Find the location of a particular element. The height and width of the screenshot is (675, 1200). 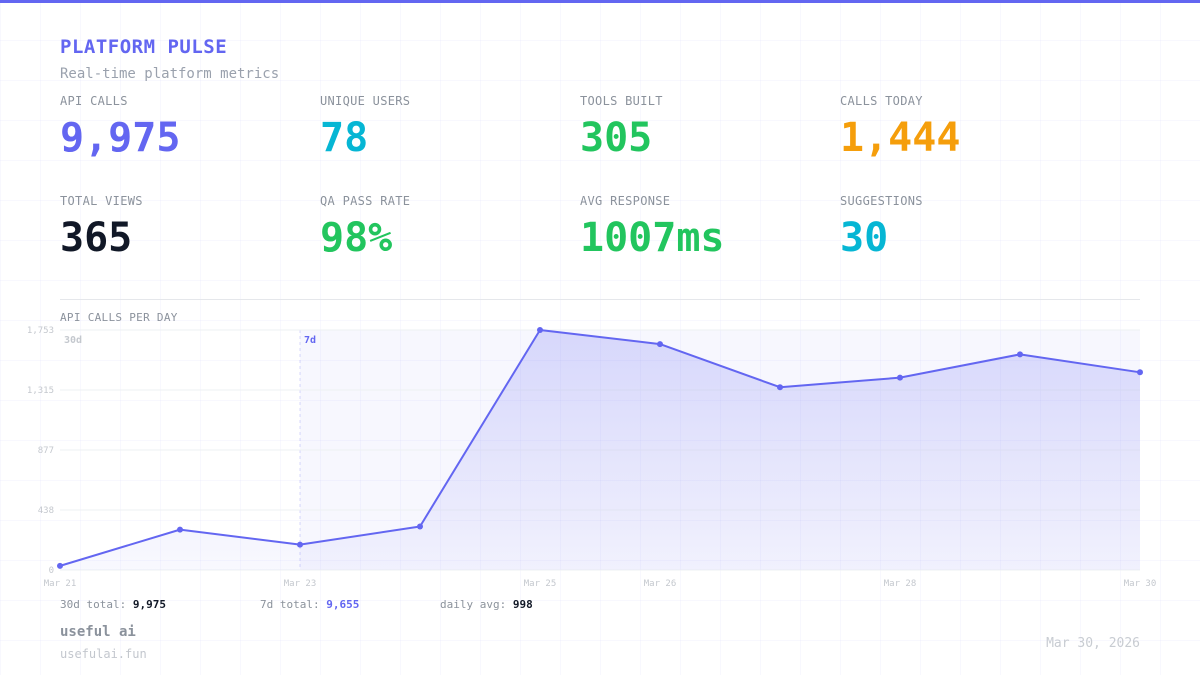

x-tick-label: Mar 25 is located at coordinates (540, 584).